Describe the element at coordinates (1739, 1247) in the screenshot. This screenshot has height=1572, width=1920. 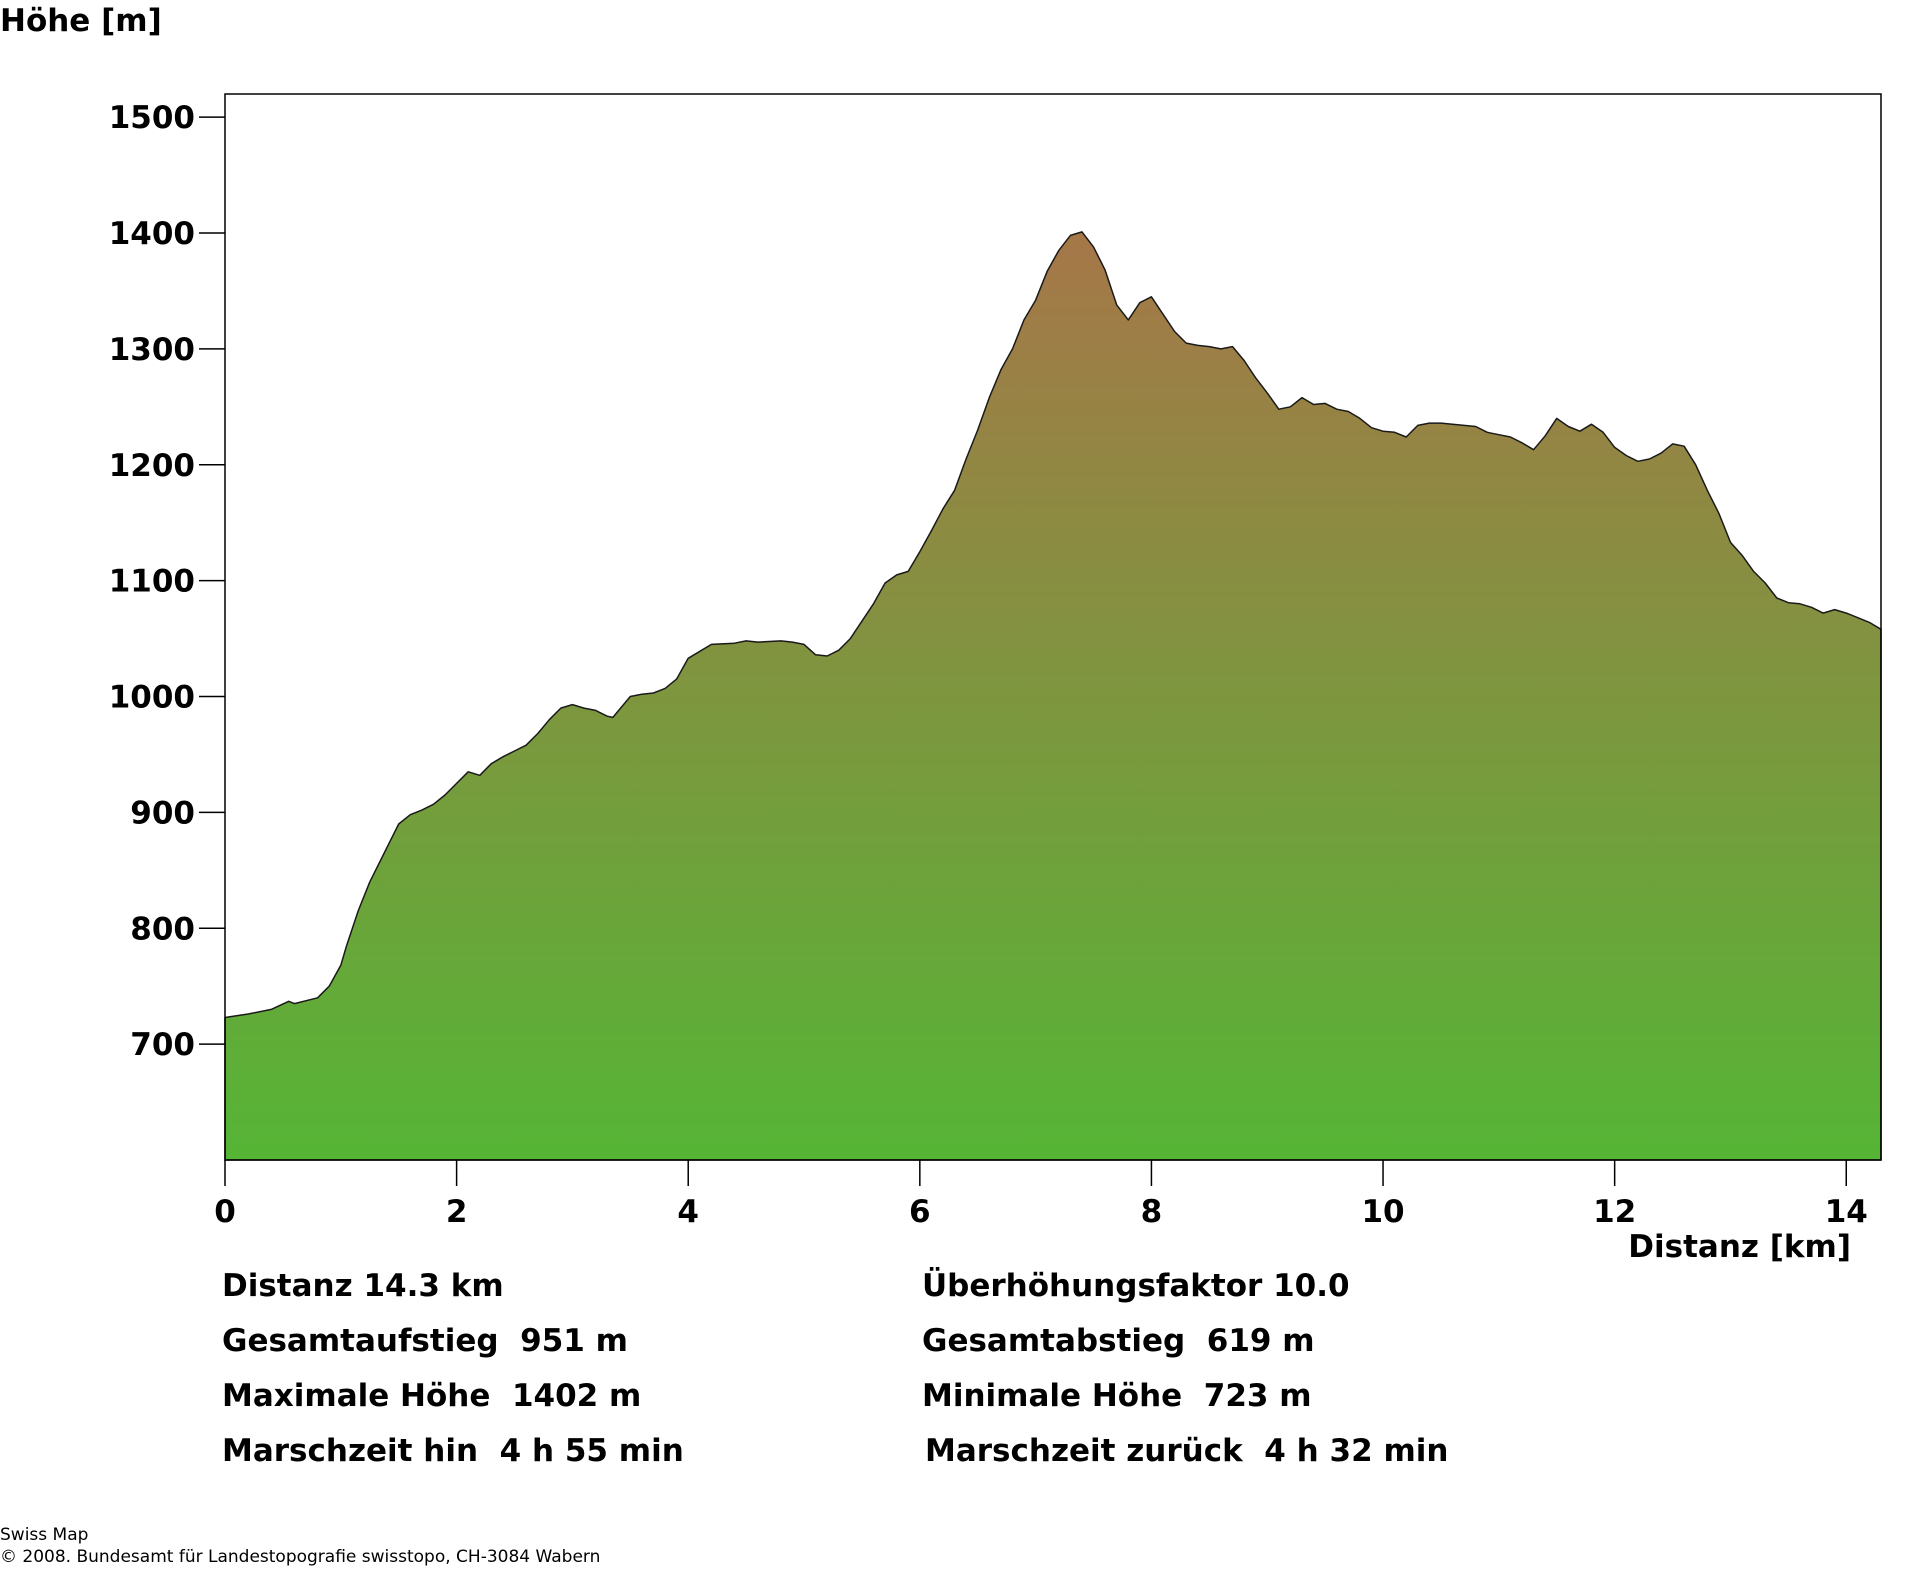
I see `x-axis-title: Distanz [km]` at that location.